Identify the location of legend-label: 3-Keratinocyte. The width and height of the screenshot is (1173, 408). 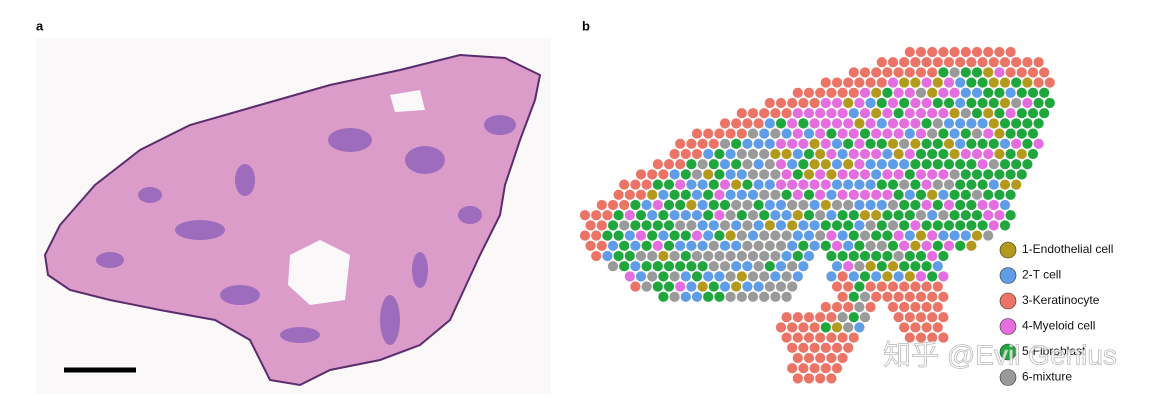
(1061, 300).